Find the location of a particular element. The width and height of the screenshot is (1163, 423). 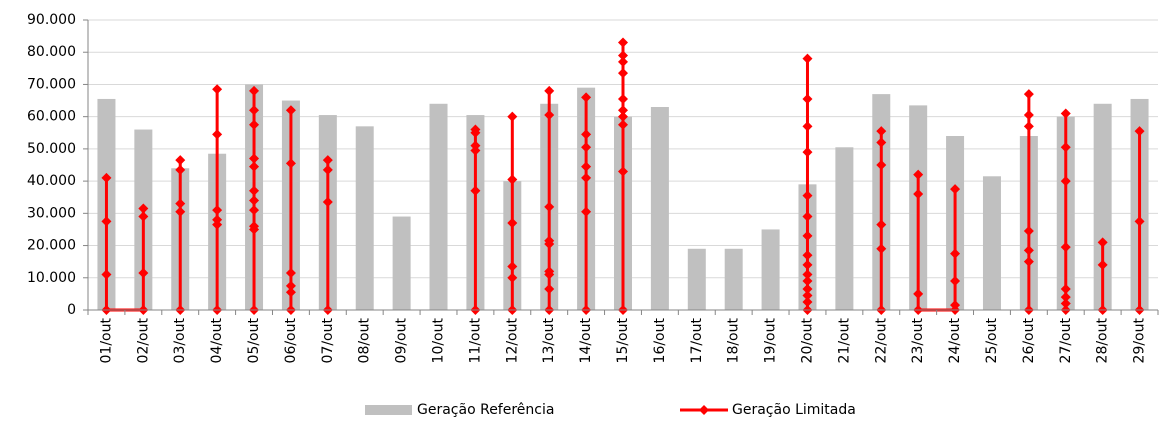

y-tick-label: 90.000 is located at coordinates (51, 20).